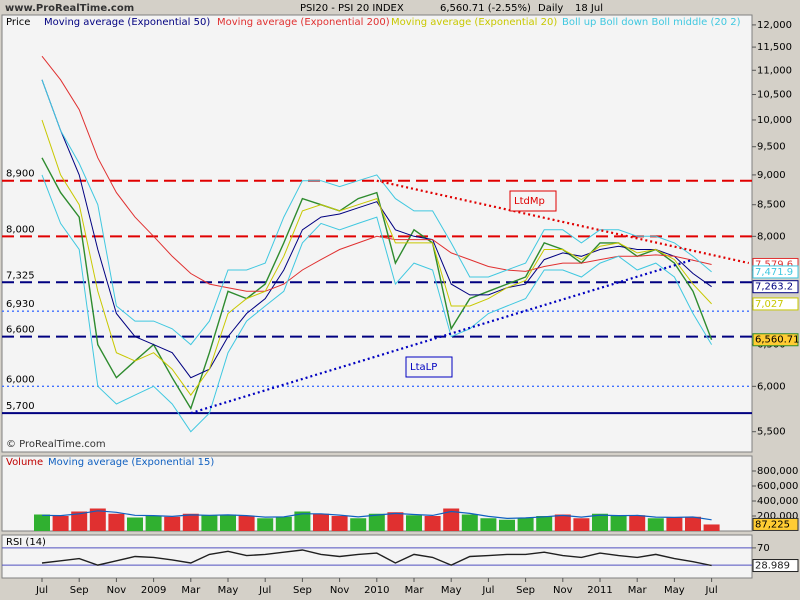  What do you see at coordinates (771, 386) in the screenshot?
I see `y-tick-label: 6,000` at bounding box center [771, 386].